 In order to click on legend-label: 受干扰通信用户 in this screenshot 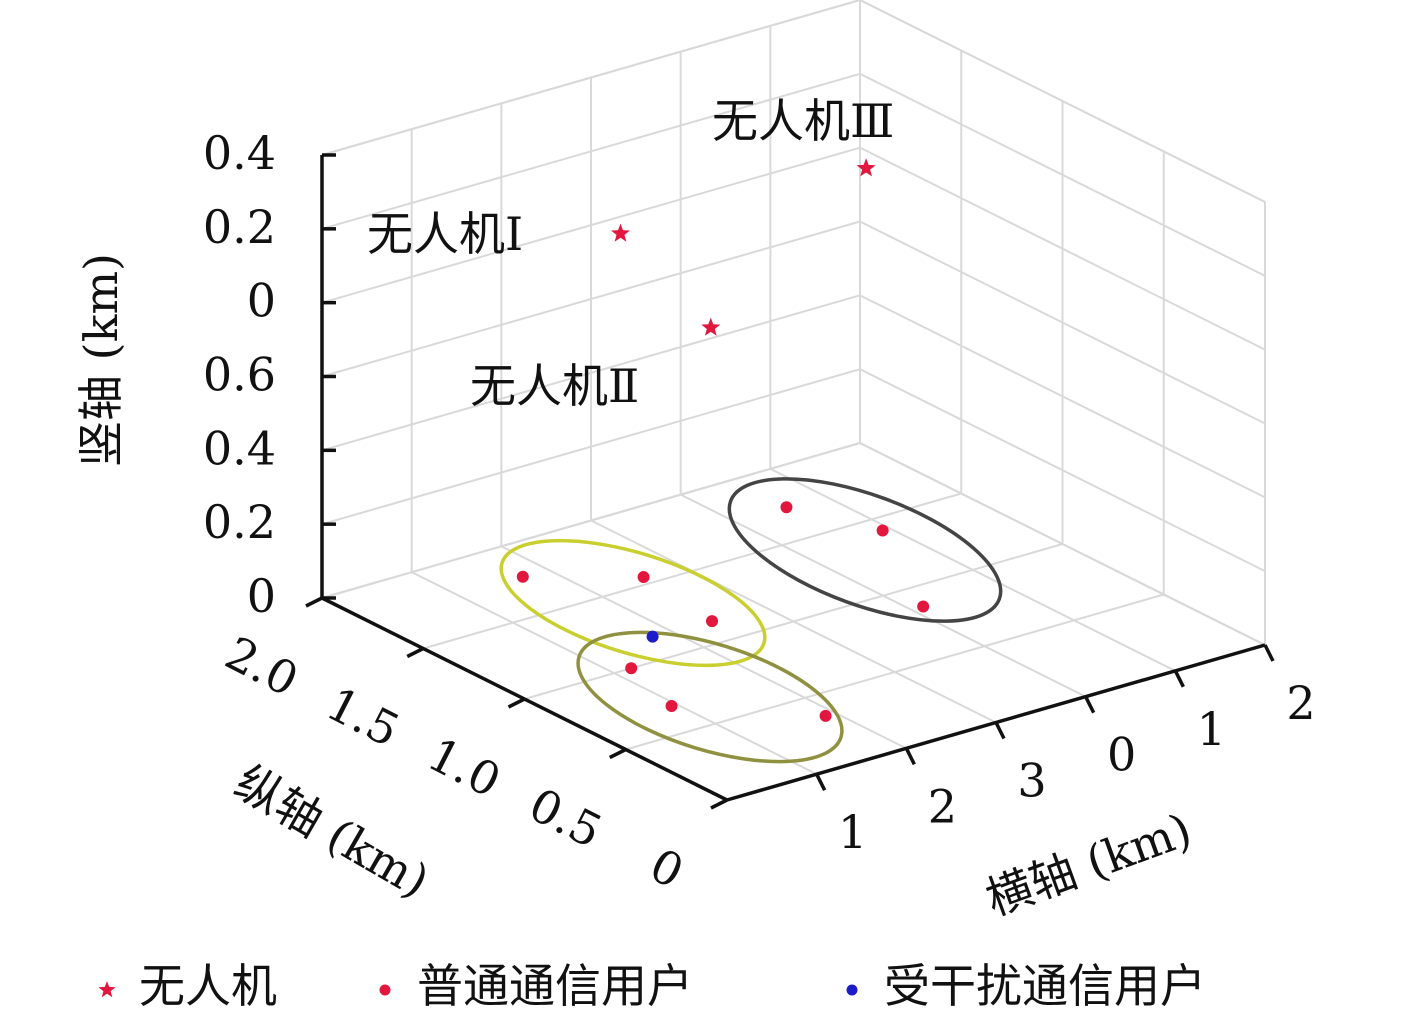, I will do `click(1045, 986)`.